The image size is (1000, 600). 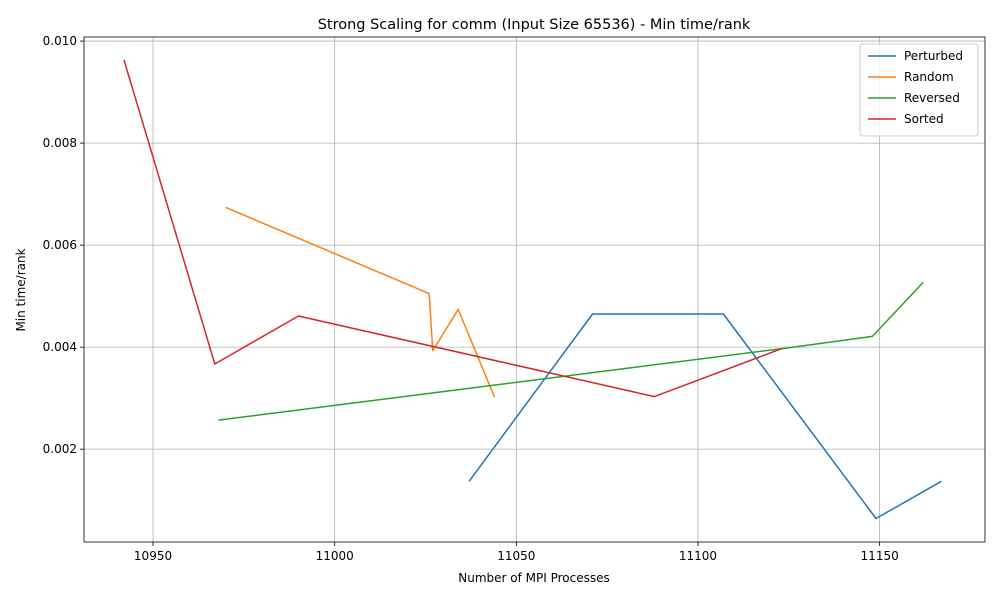 I want to click on legend-label-random: Random, so click(x=929, y=77).